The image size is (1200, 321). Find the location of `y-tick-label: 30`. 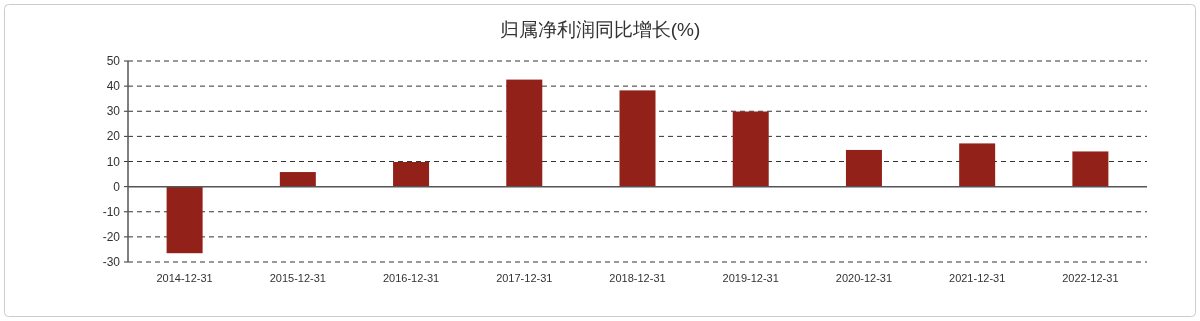

y-tick-label: 30 is located at coordinates (113, 111).